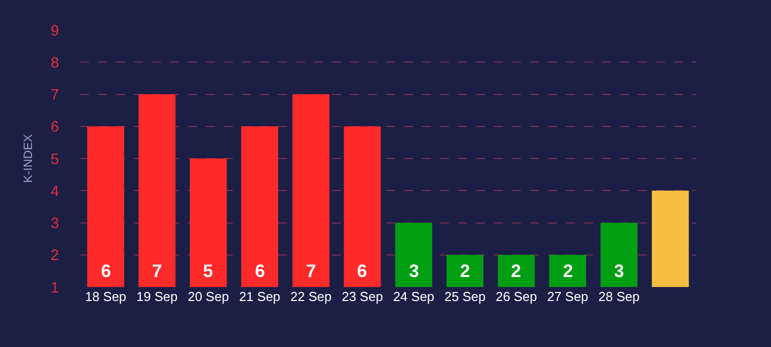 The image size is (771, 347). Describe the element at coordinates (208, 296) in the screenshot. I see `x-tick-label: 20 Sep` at that location.